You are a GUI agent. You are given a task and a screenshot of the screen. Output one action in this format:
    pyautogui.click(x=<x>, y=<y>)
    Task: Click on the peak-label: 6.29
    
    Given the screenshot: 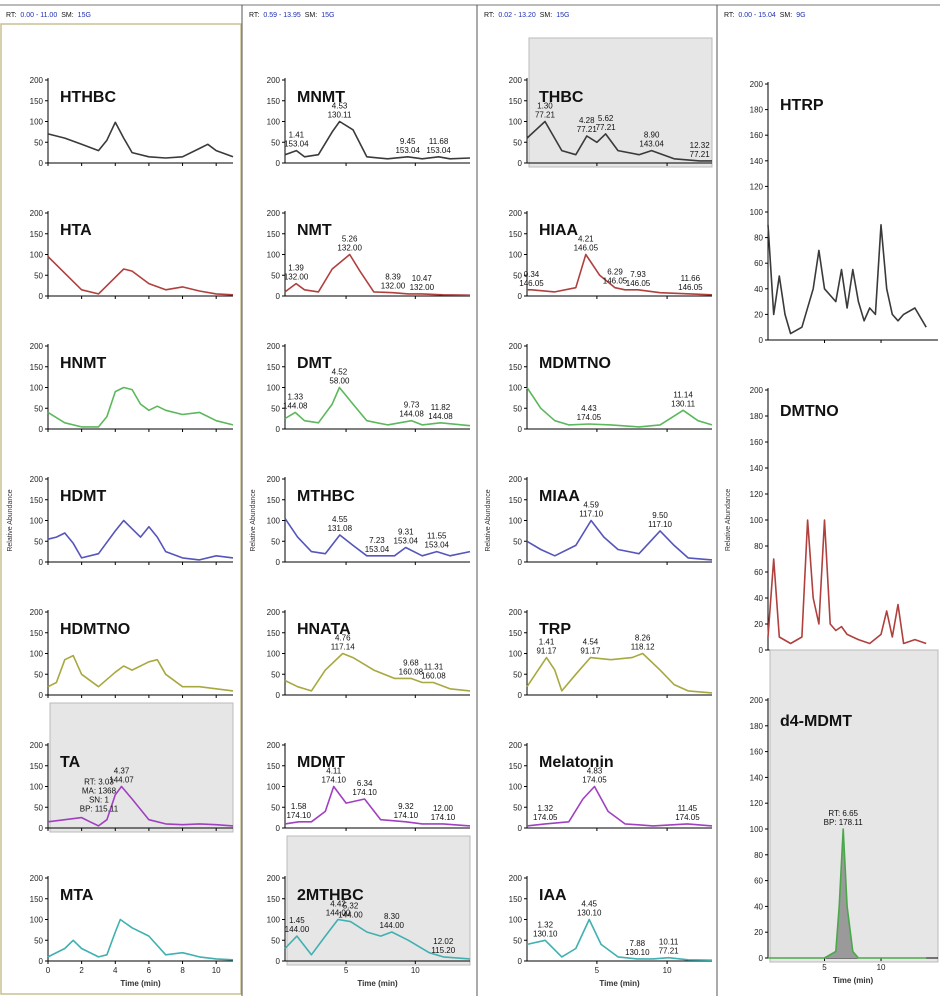 What is the action you would take?
    pyautogui.click(x=615, y=272)
    